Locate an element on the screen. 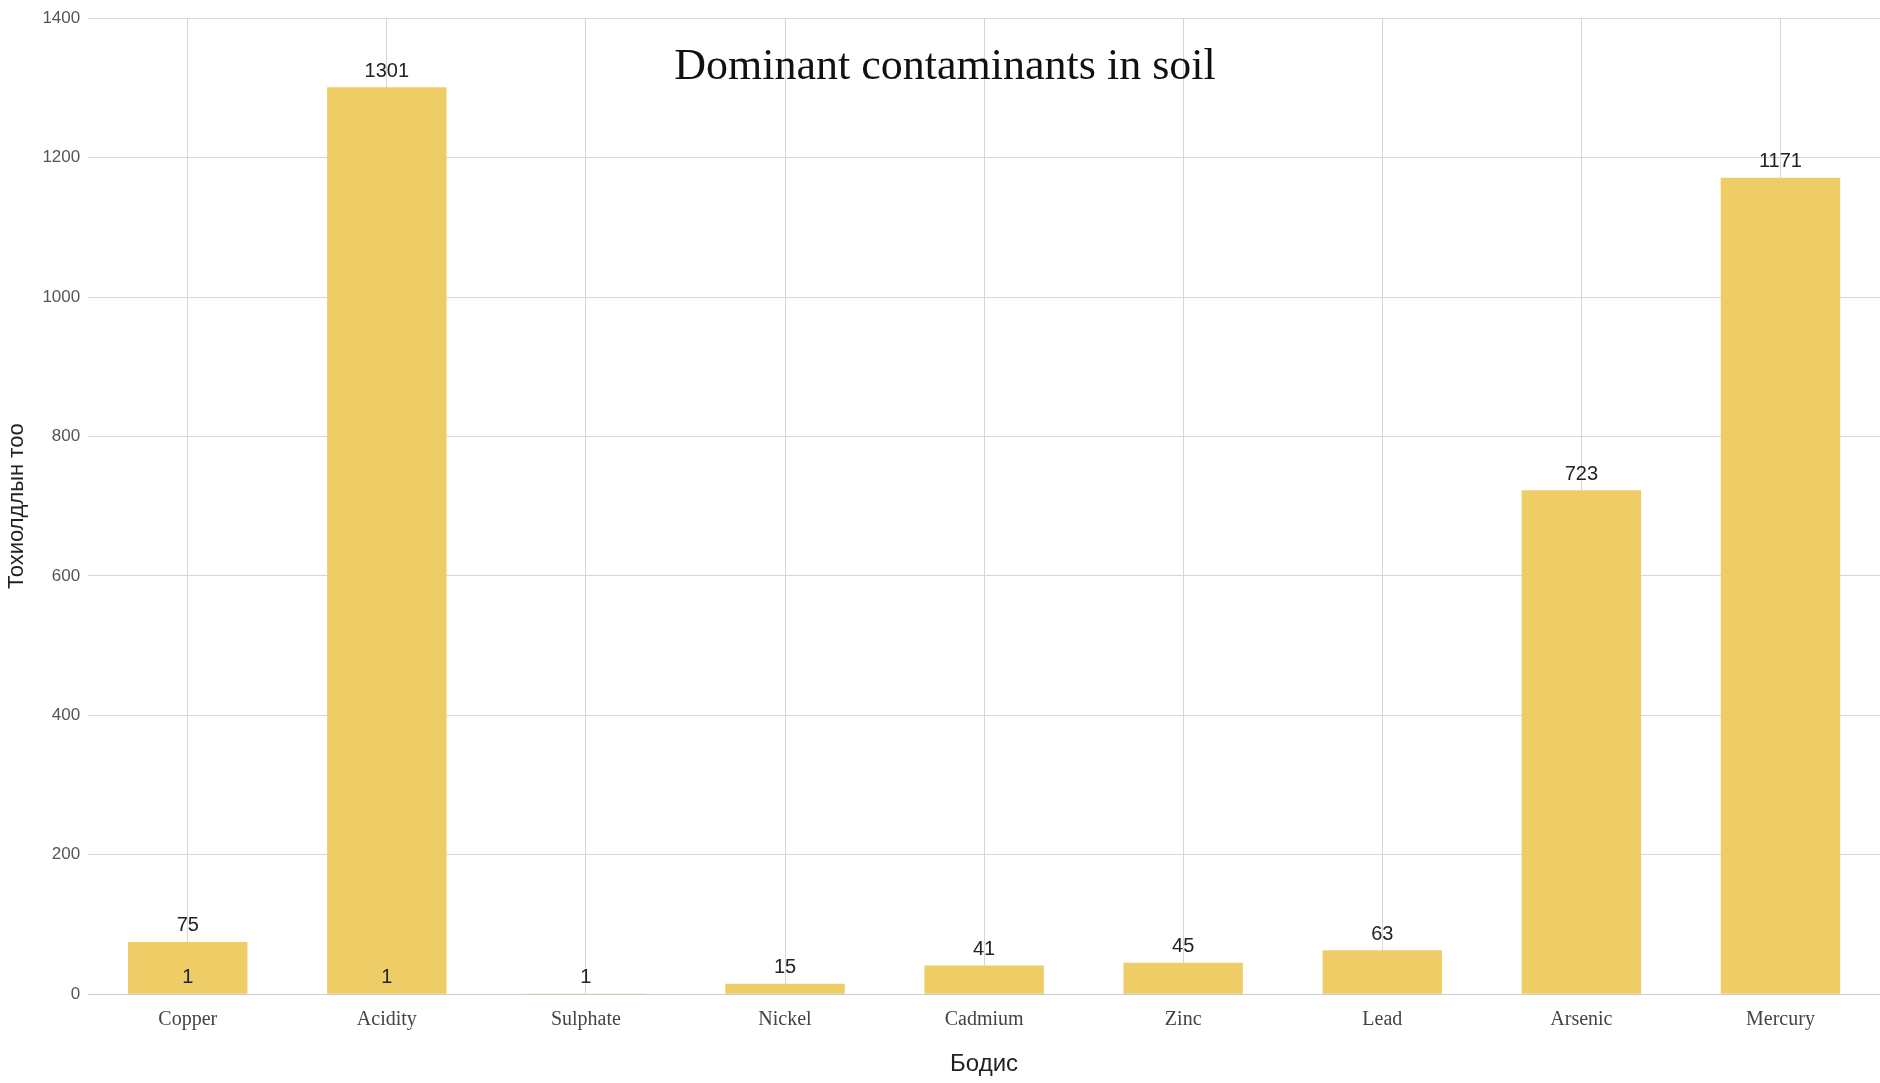 The image size is (1880, 1083). x-tick-label: Zinc is located at coordinates (1183, 1018).